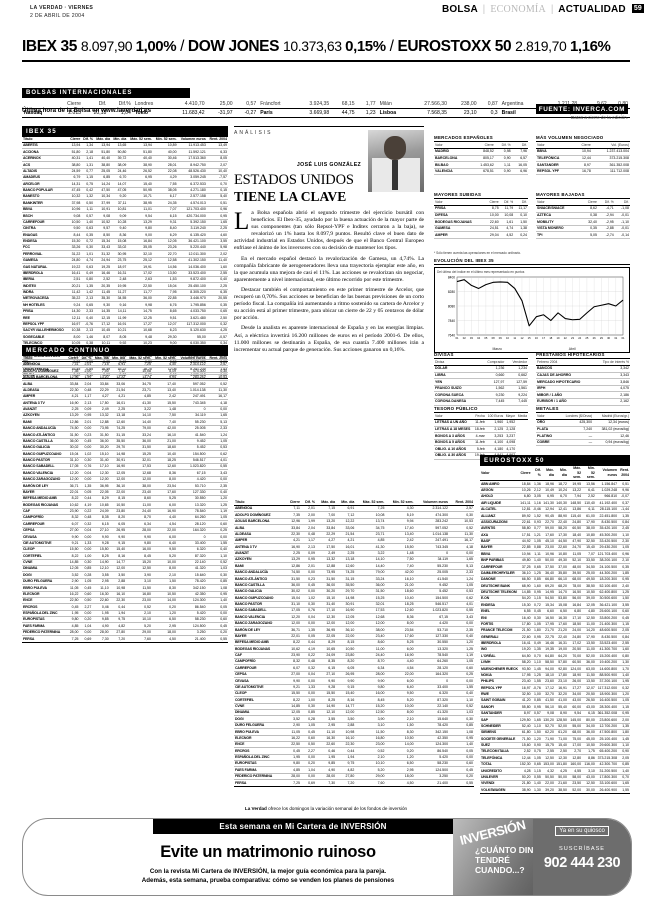 The width and height of the screenshot is (650, 902). Describe the element at coordinates (481, 369) in the screenshot. I see `table-row: DÓLAR 1,236 1,234` at that location.